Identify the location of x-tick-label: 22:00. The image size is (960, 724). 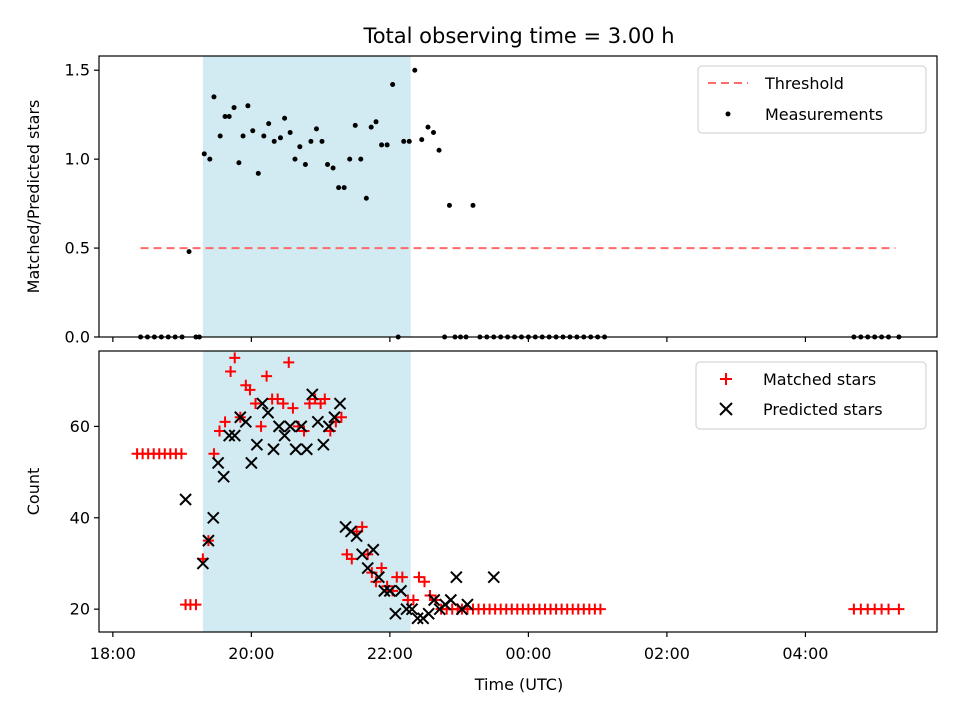
(390, 653).